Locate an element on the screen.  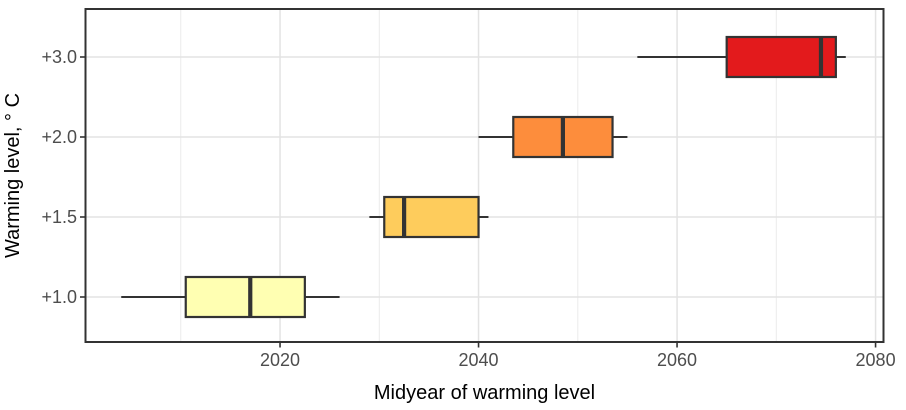
y-tick-label-+1.0: +1.0 is located at coordinates (59, 297).